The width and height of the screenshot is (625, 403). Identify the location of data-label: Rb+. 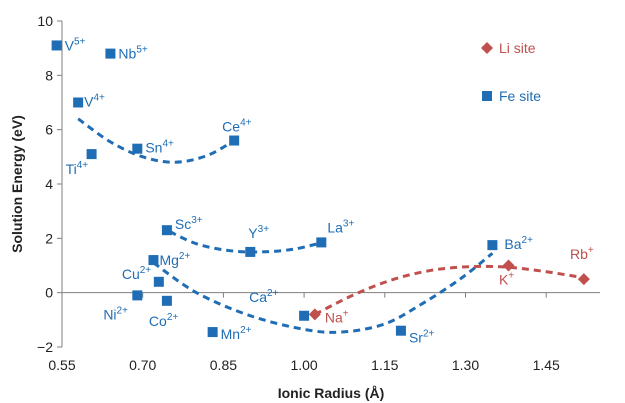
(582, 253).